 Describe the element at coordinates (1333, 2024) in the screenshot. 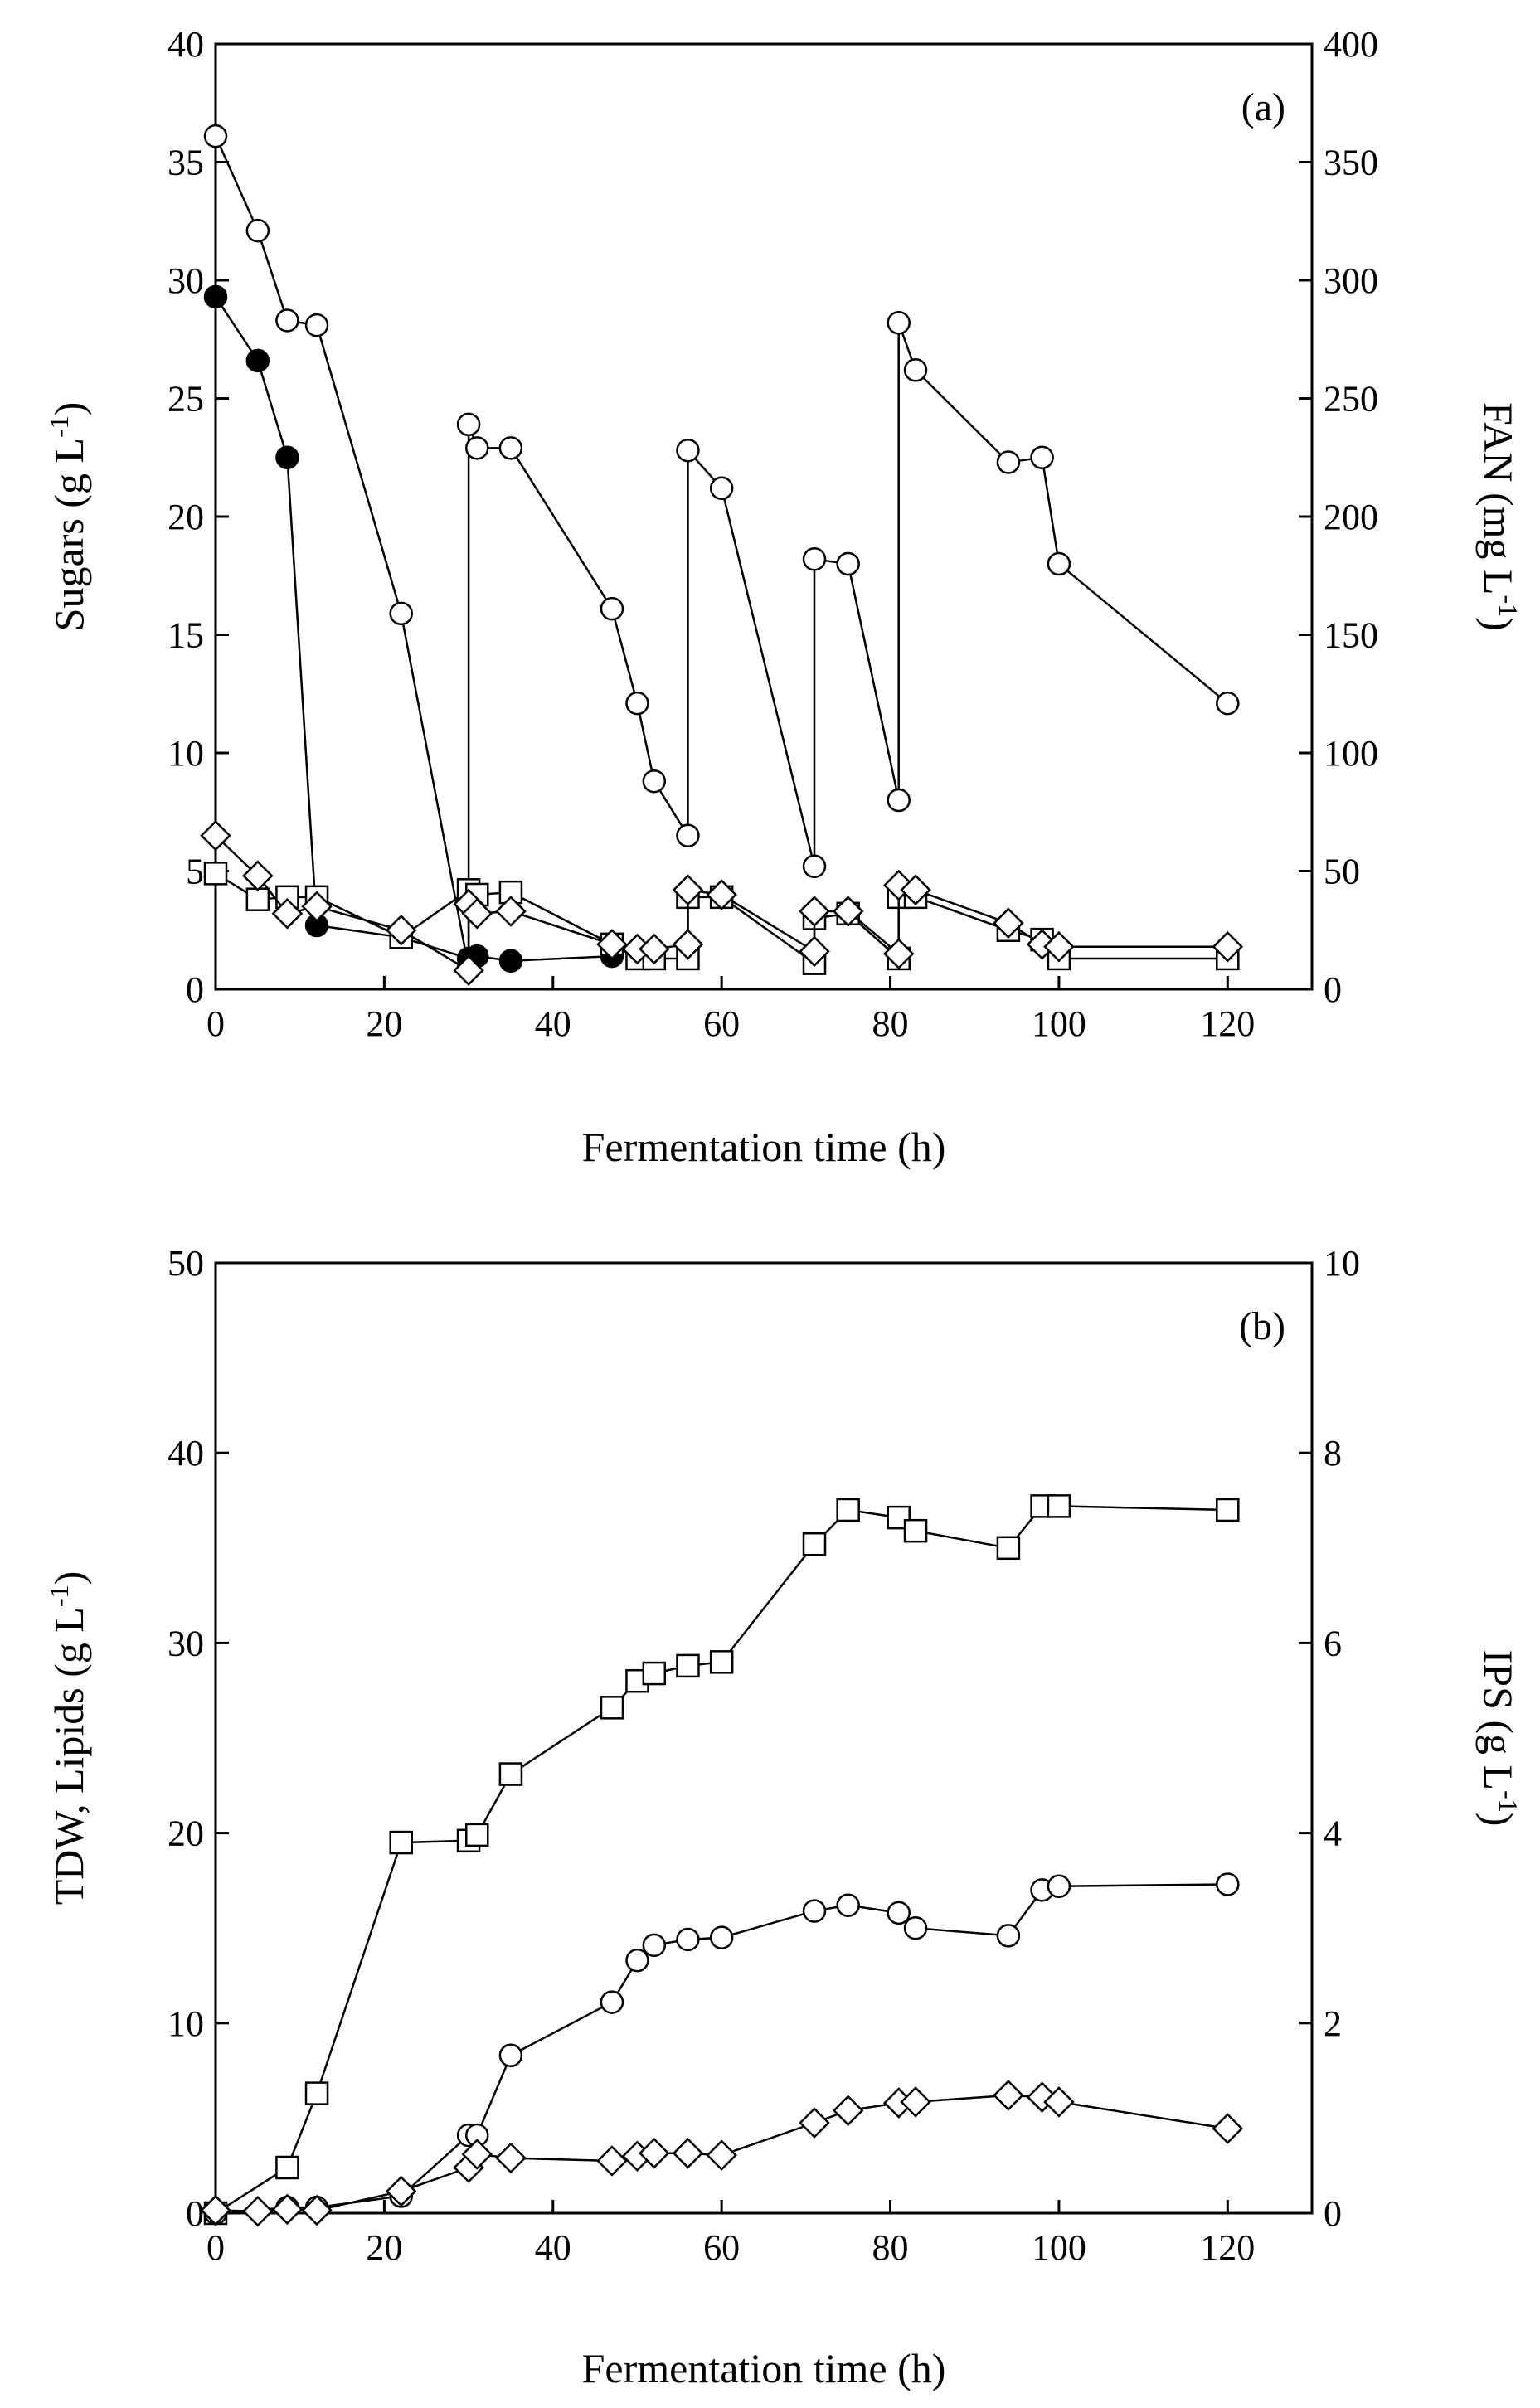

I see `y-right-tick-label: 2` at that location.